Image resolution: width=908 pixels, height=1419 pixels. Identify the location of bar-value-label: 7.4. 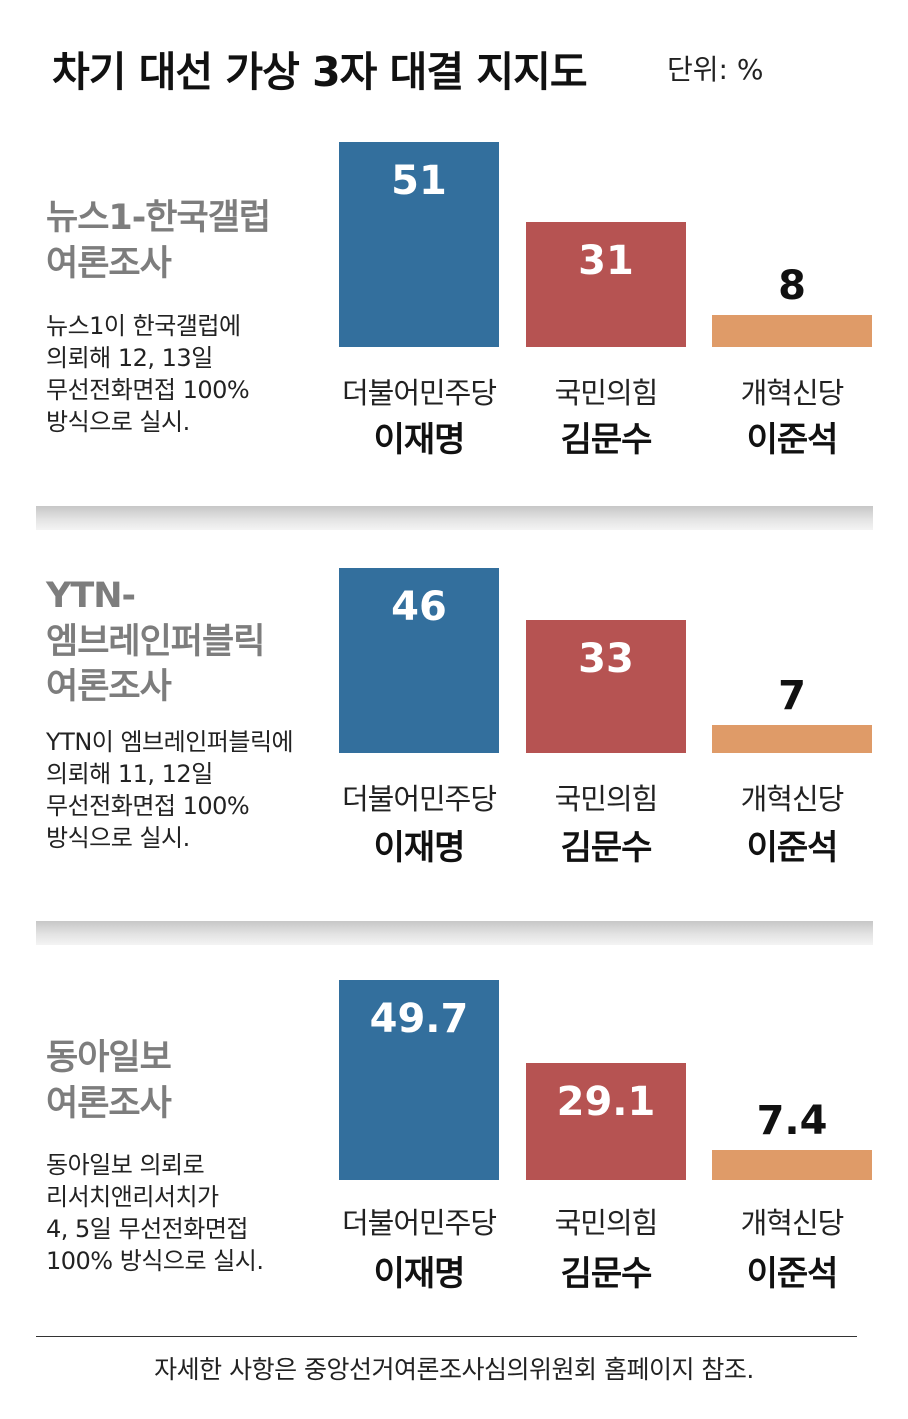
(792, 1121).